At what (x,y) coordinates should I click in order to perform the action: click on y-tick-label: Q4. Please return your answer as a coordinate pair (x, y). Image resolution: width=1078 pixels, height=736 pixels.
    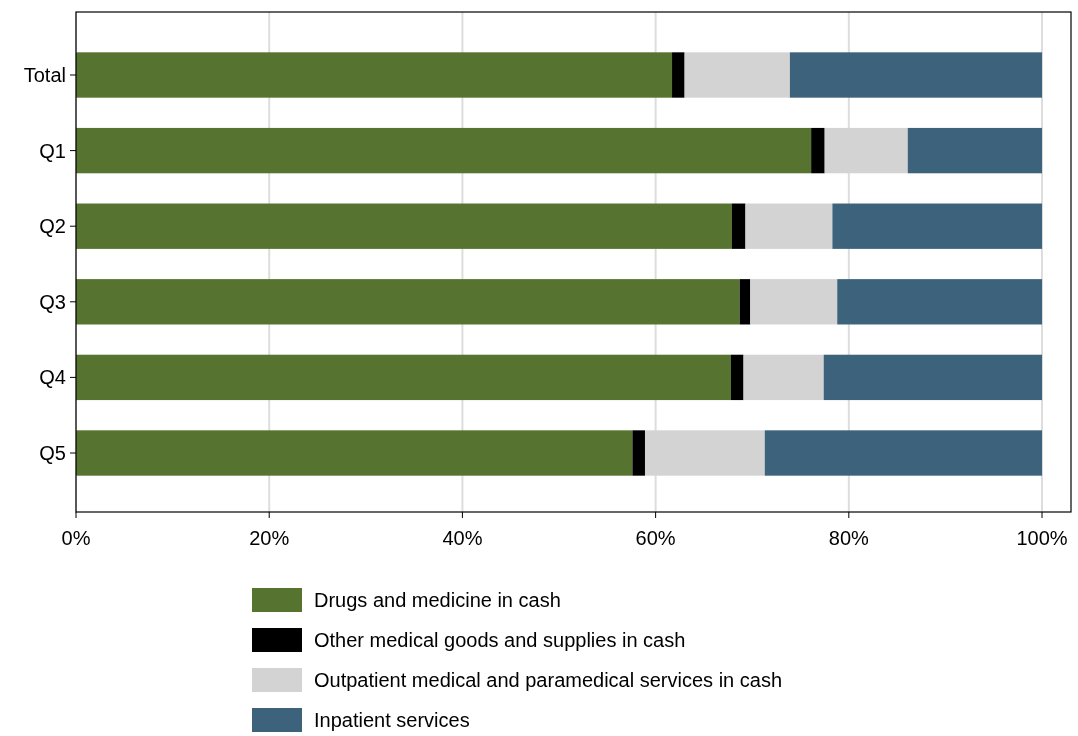
    Looking at the image, I should click on (52, 377).